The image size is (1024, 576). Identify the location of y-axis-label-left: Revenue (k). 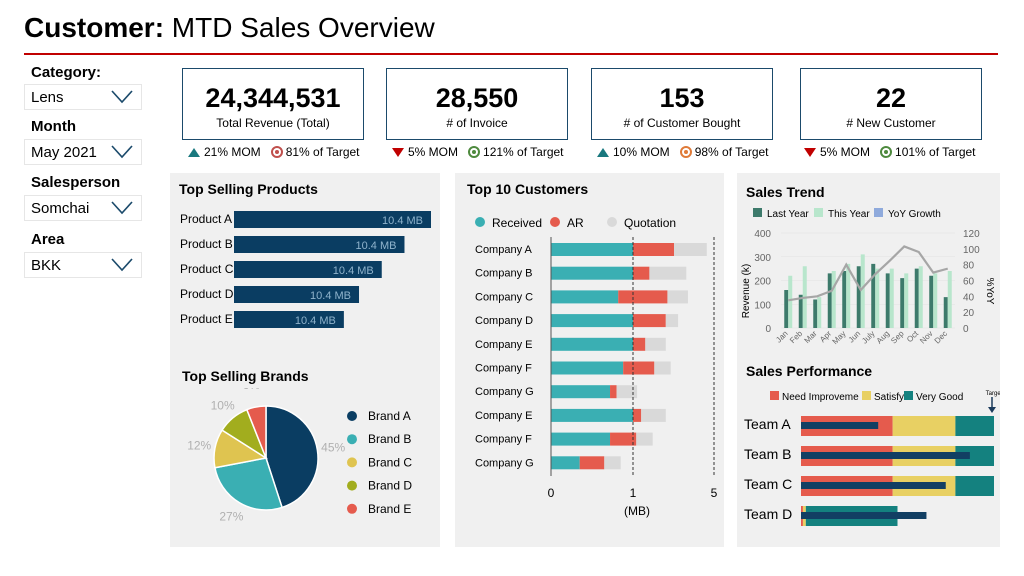
(746, 291).